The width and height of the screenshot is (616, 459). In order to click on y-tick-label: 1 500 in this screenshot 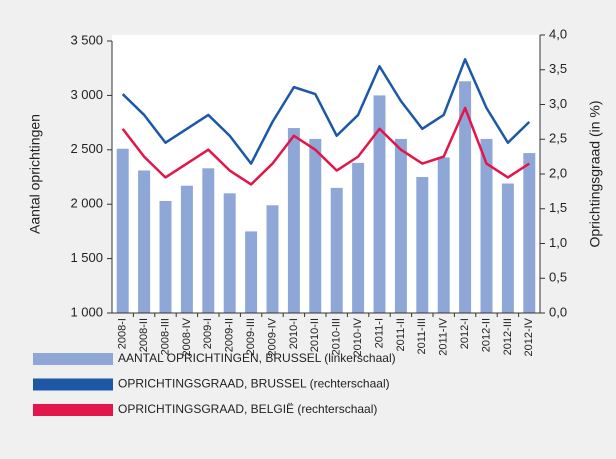, I will do `click(86, 257)`.